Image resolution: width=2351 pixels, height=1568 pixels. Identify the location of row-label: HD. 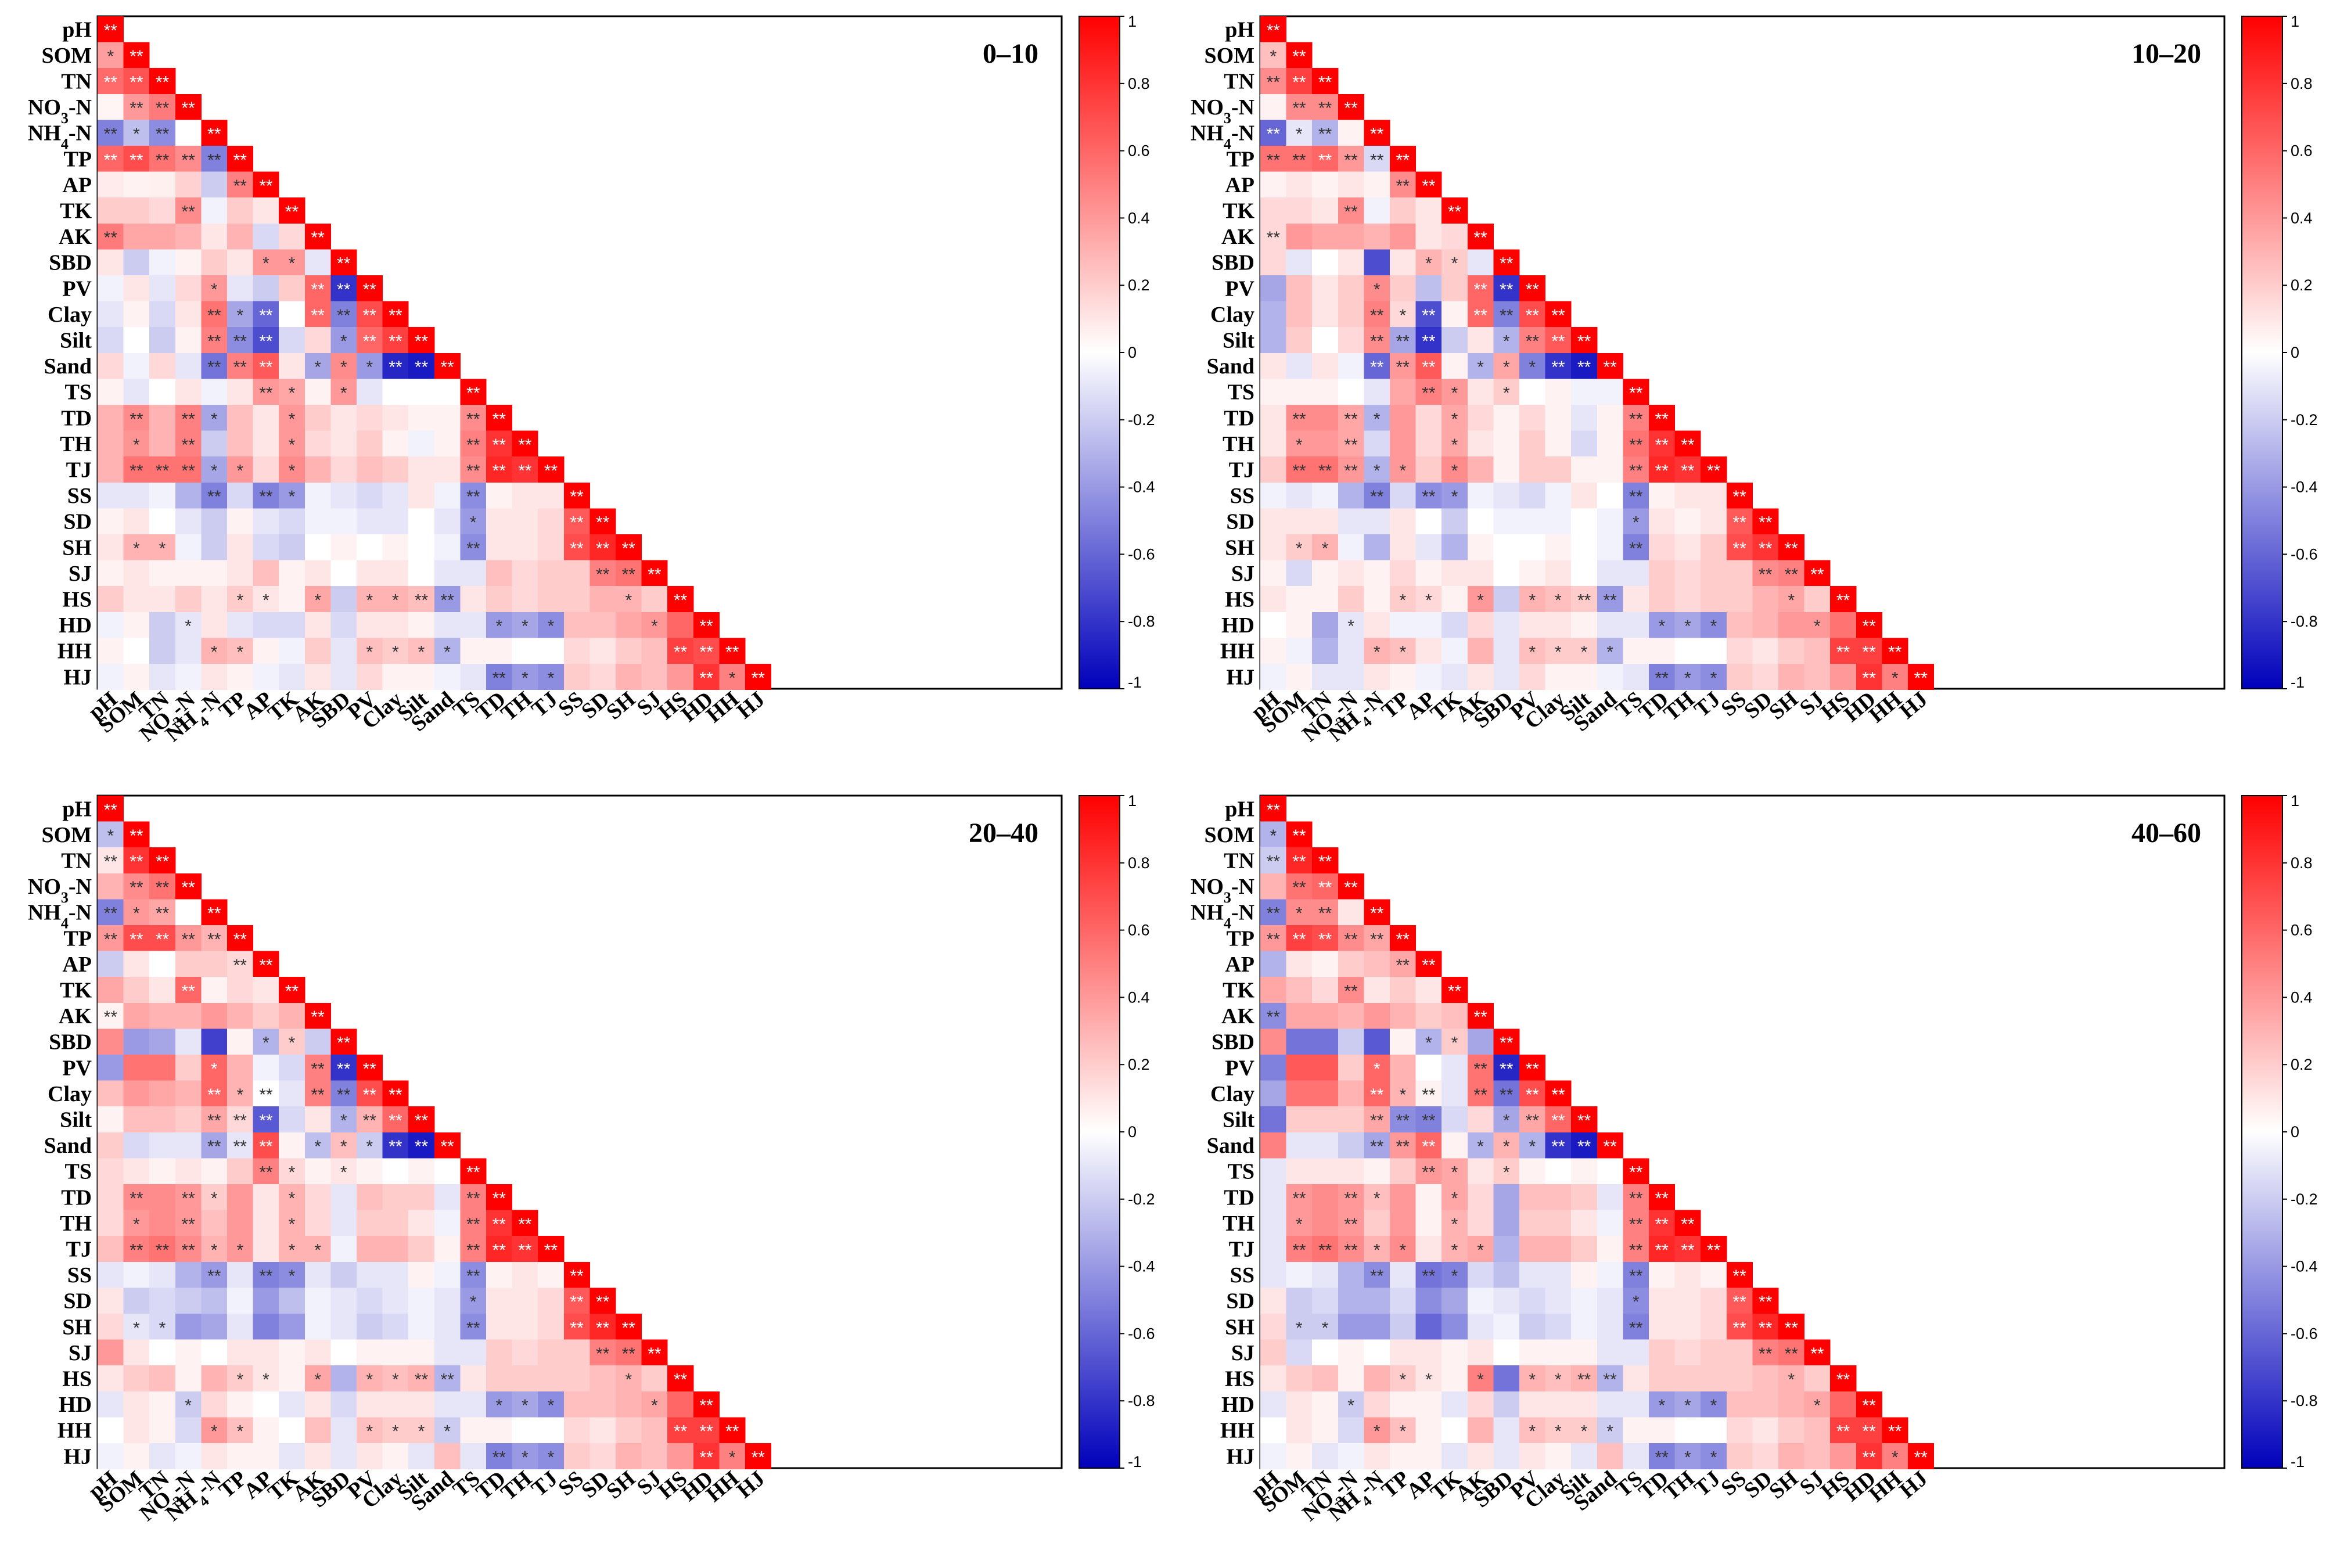
(75, 1405).